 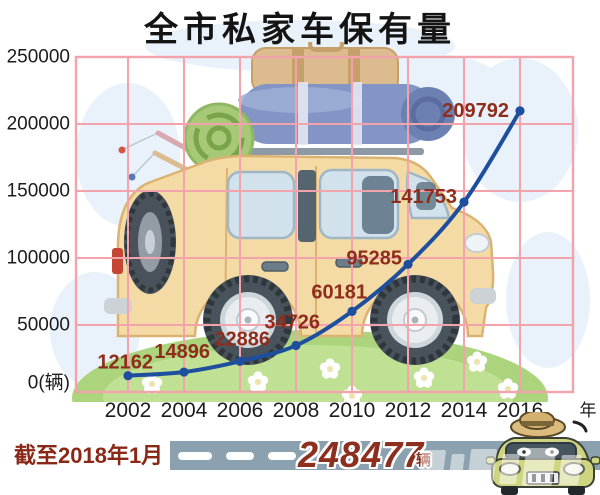 I want to click on data-point-label: 22886, so click(x=242, y=339).